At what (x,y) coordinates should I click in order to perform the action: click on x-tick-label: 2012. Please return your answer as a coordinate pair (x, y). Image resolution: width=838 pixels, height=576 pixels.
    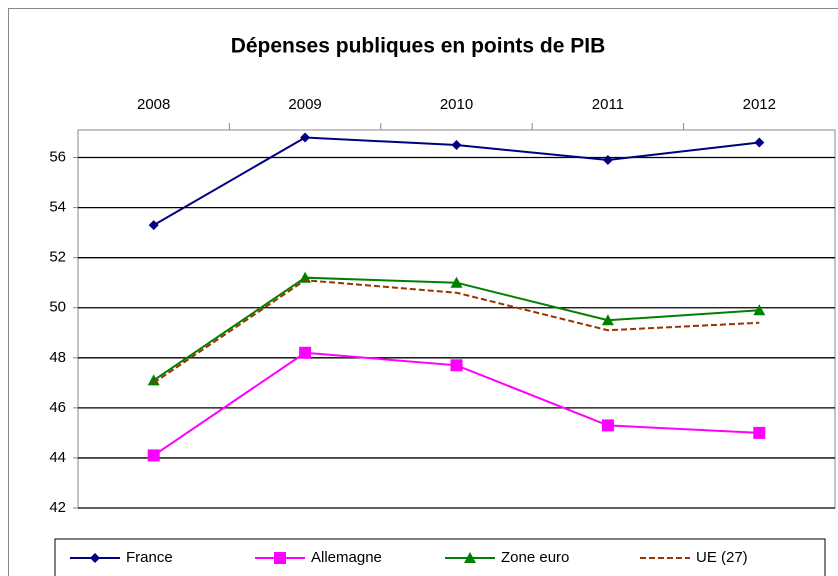
    Looking at the image, I should click on (759, 104).